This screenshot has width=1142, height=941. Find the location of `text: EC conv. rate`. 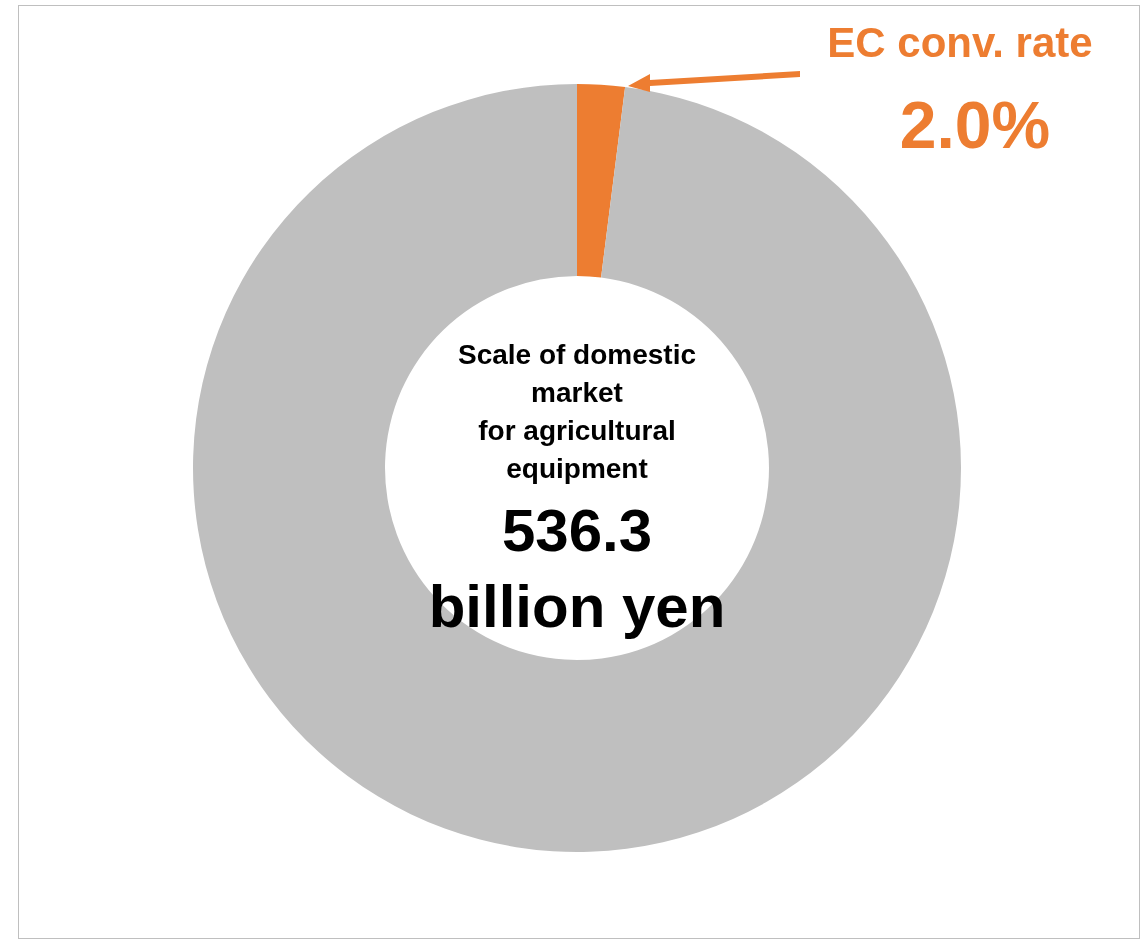

text: EC conv. rate is located at coordinates (960, 42).